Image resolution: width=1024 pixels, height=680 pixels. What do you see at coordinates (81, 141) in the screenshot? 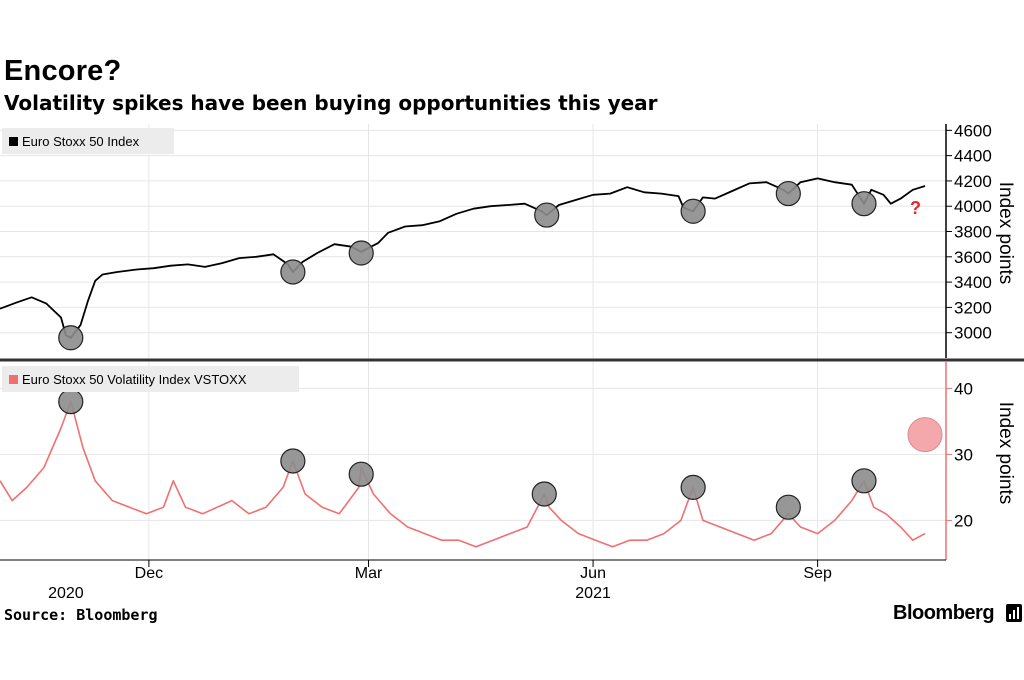
I see `legend-label: Euro Stoxx 50 Index` at bounding box center [81, 141].